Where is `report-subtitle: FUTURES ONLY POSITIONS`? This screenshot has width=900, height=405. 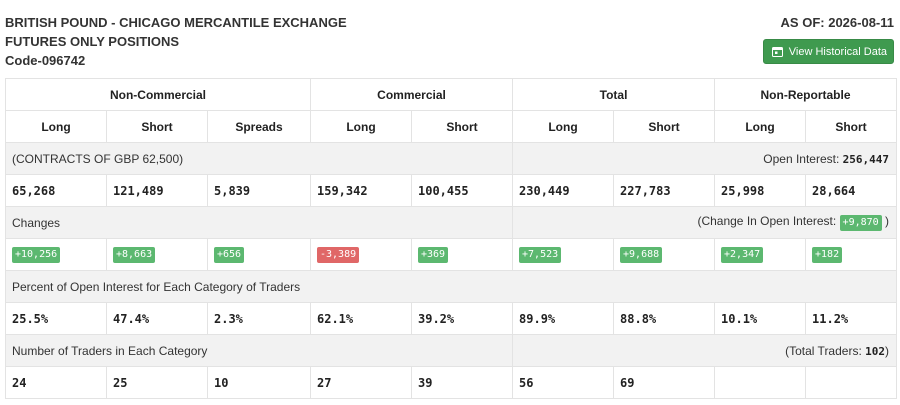 report-subtitle: FUTURES ONLY POSITIONS is located at coordinates (92, 41).